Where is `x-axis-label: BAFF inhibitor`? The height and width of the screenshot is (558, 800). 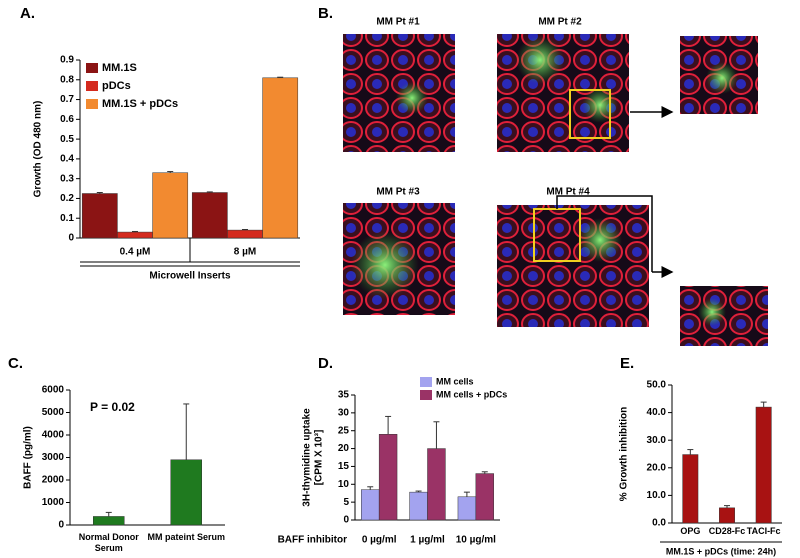
x-axis-label: BAFF inhibitor is located at coordinates (313, 540).